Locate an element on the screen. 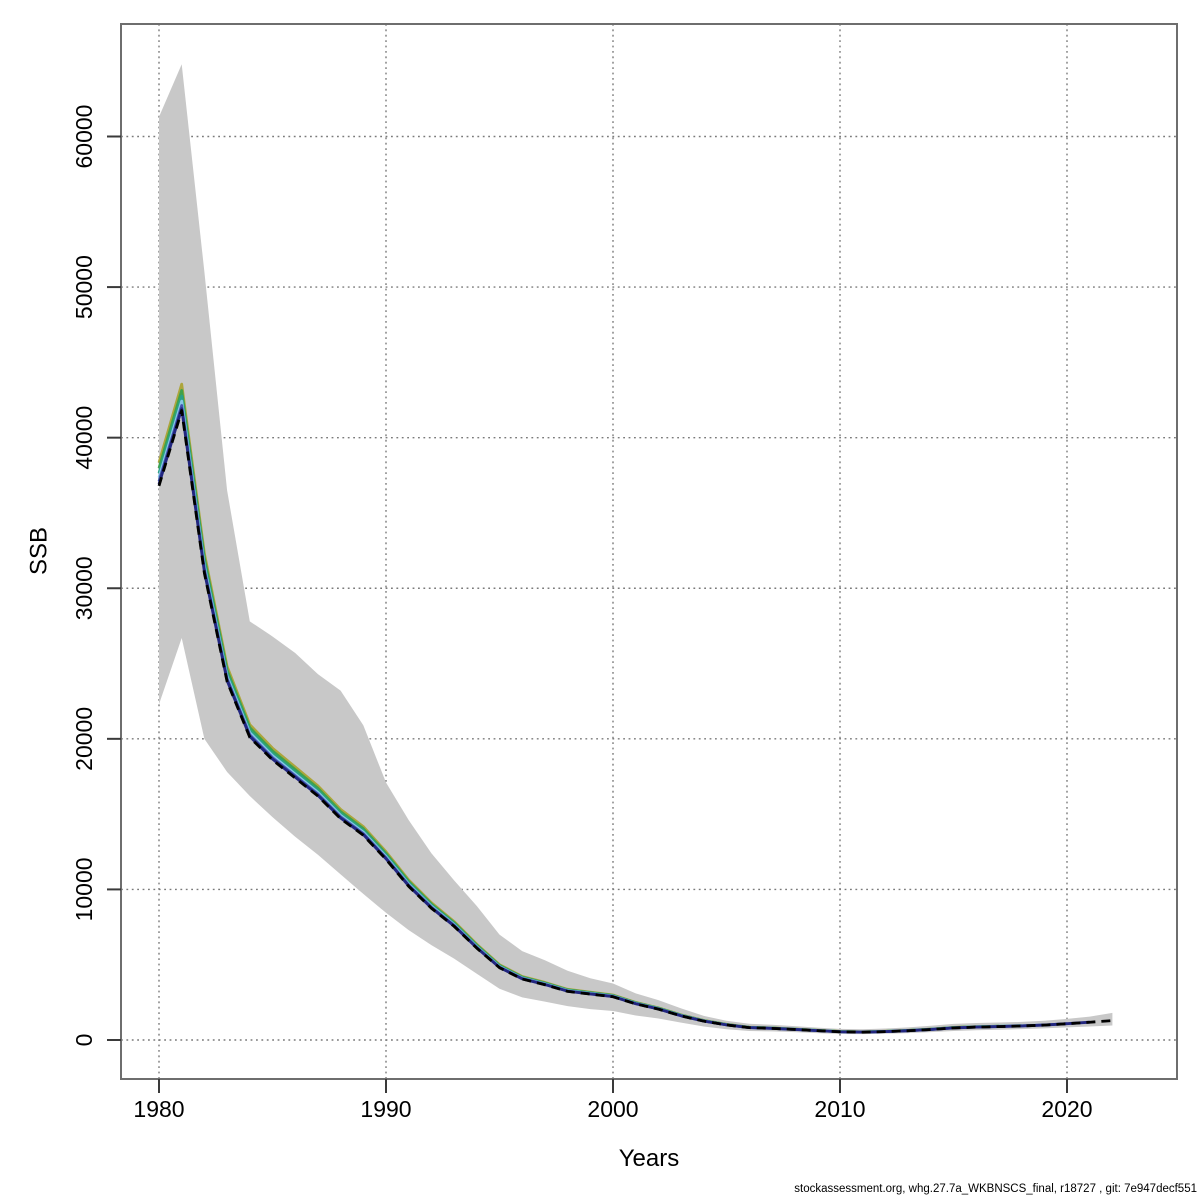 The image size is (1200, 1200). y-tick-label: 10000 is located at coordinates (84, 889).